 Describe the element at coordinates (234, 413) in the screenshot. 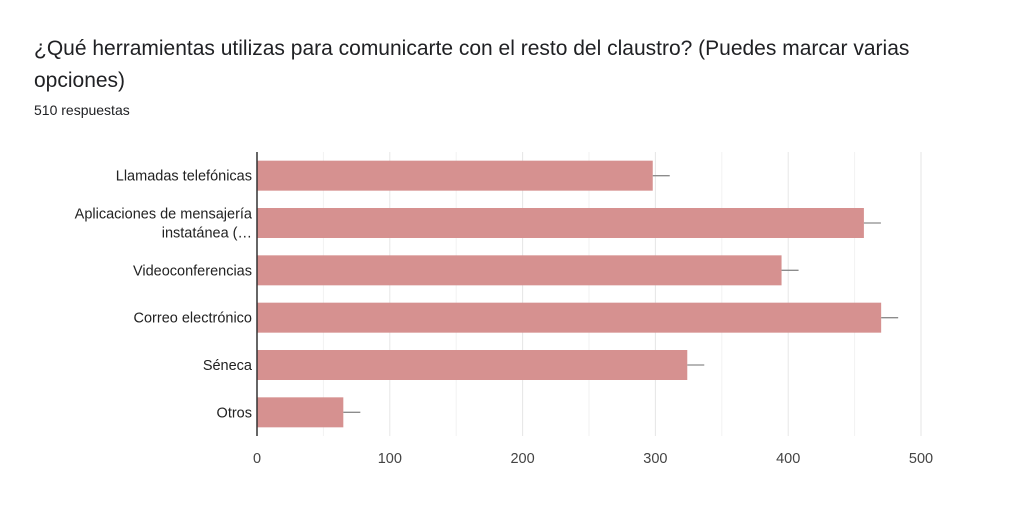

I see `category-label: Otros` at that location.